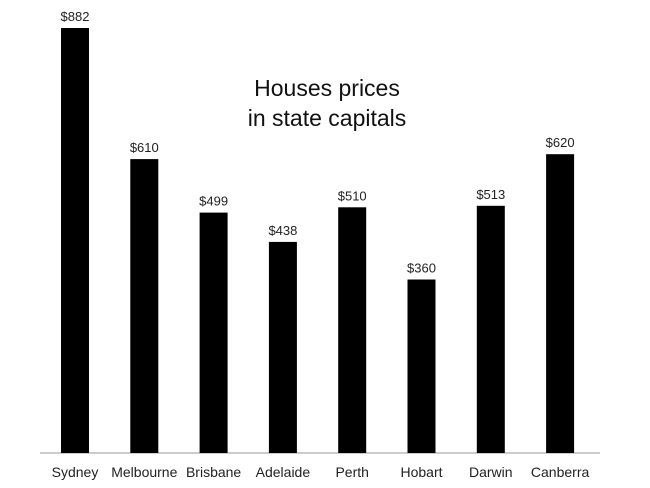 This screenshot has height=488, width=650. What do you see at coordinates (282, 347) in the screenshot?
I see `bar-adelaide` at bounding box center [282, 347].